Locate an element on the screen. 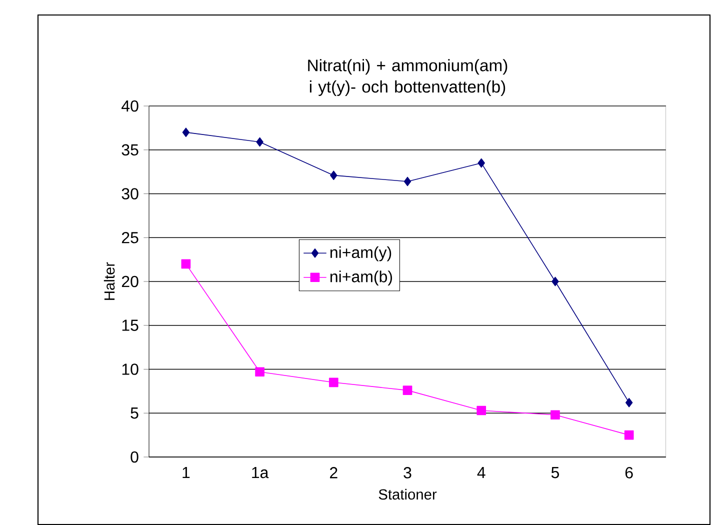  y-tick-label: 35 is located at coordinates (130, 150).